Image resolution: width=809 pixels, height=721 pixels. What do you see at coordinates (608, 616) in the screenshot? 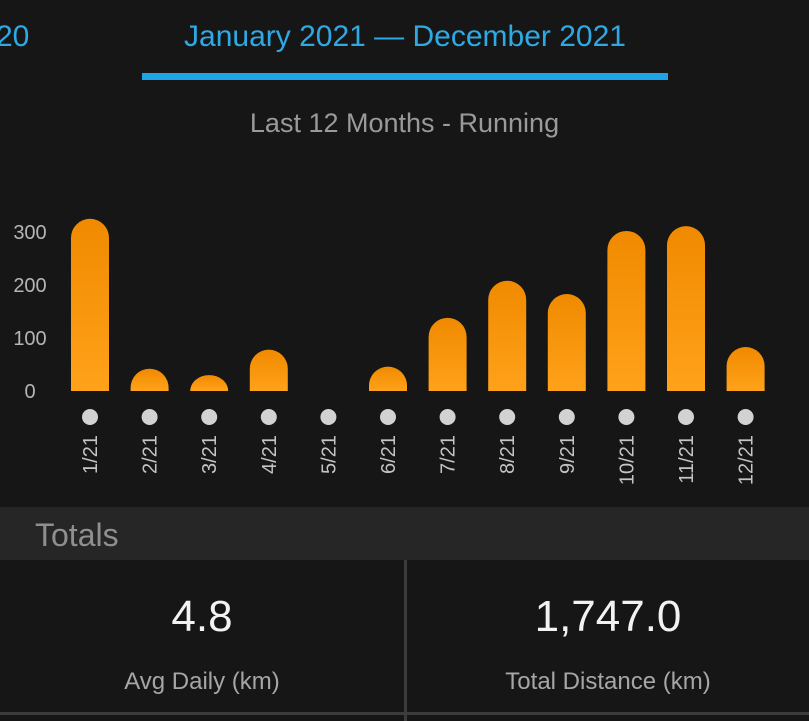
I see `total-distance-value: 1,747.0` at bounding box center [608, 616].